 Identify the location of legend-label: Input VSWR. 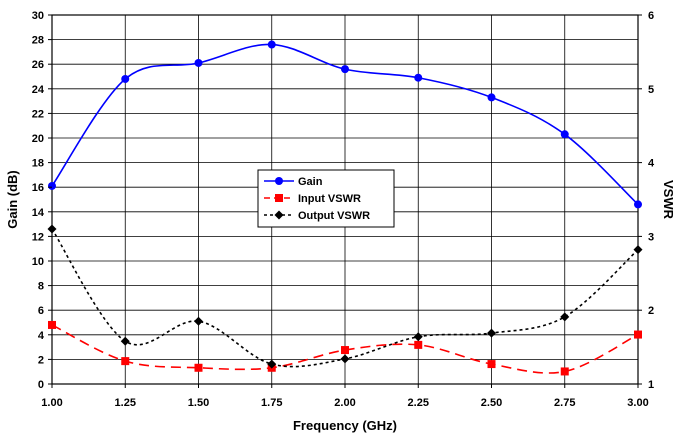
(329, 199).